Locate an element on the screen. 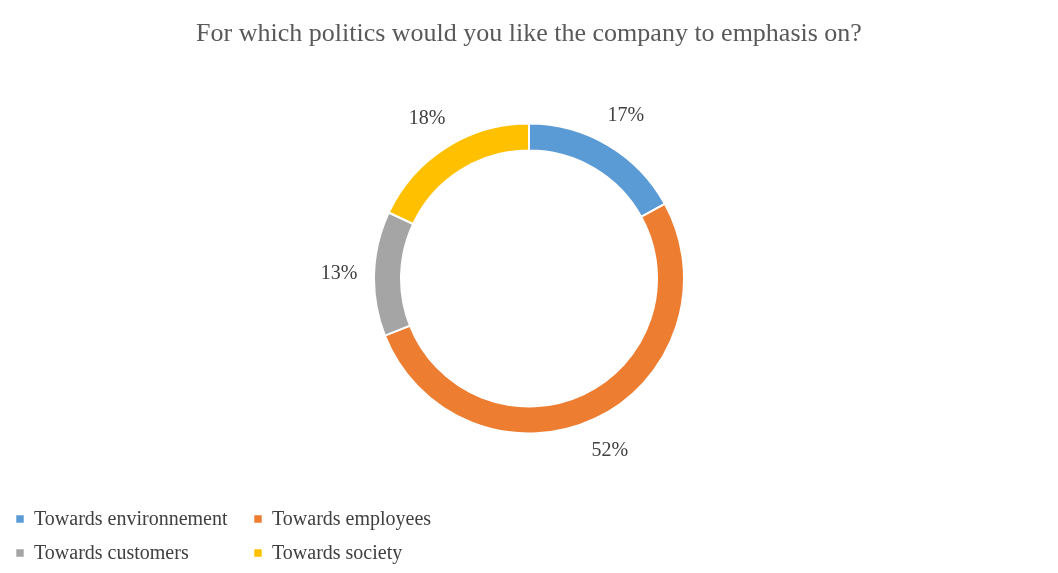 The image size is (1058, 573). legend-label: Towards environnement is located at coordinates (131, 518).